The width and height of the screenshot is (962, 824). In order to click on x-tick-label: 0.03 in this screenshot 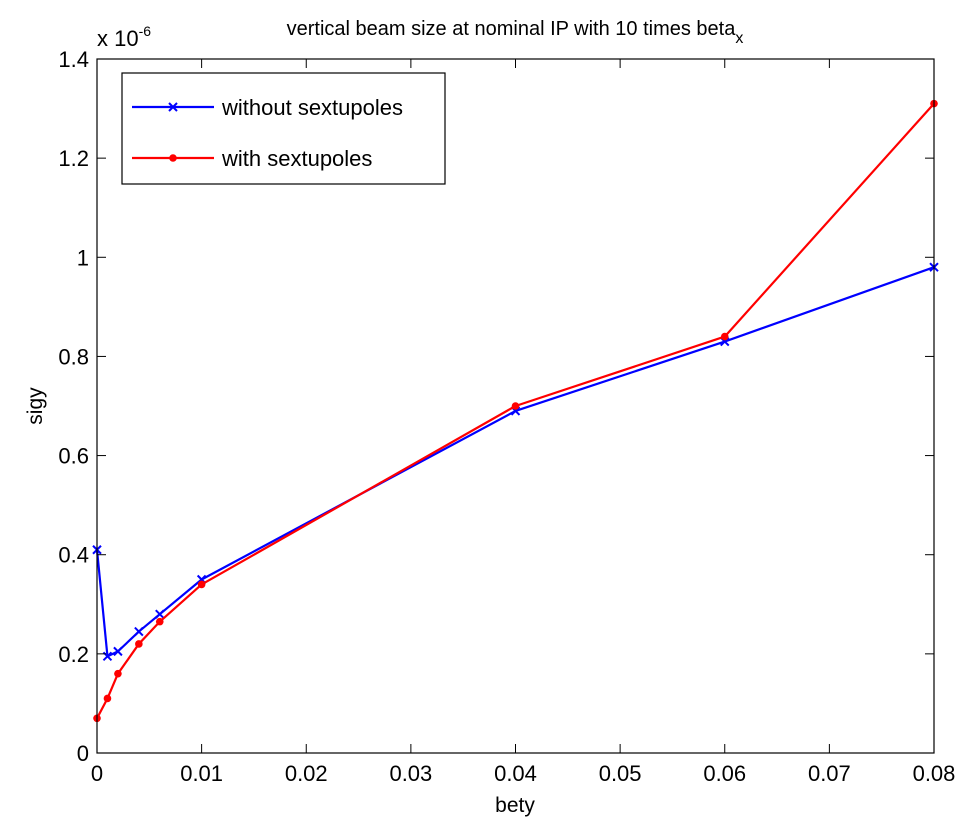, I will do `click(410, 773)`.